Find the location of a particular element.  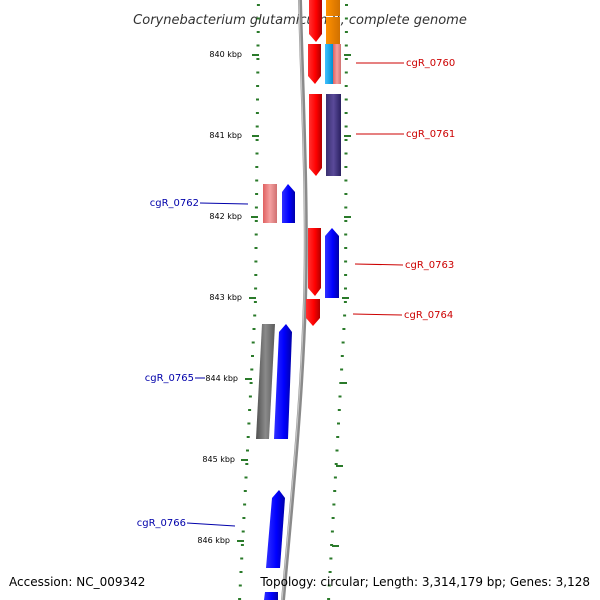

gene-label-cgR-0764: cgR_0764 is located at coordinates (428, 315).